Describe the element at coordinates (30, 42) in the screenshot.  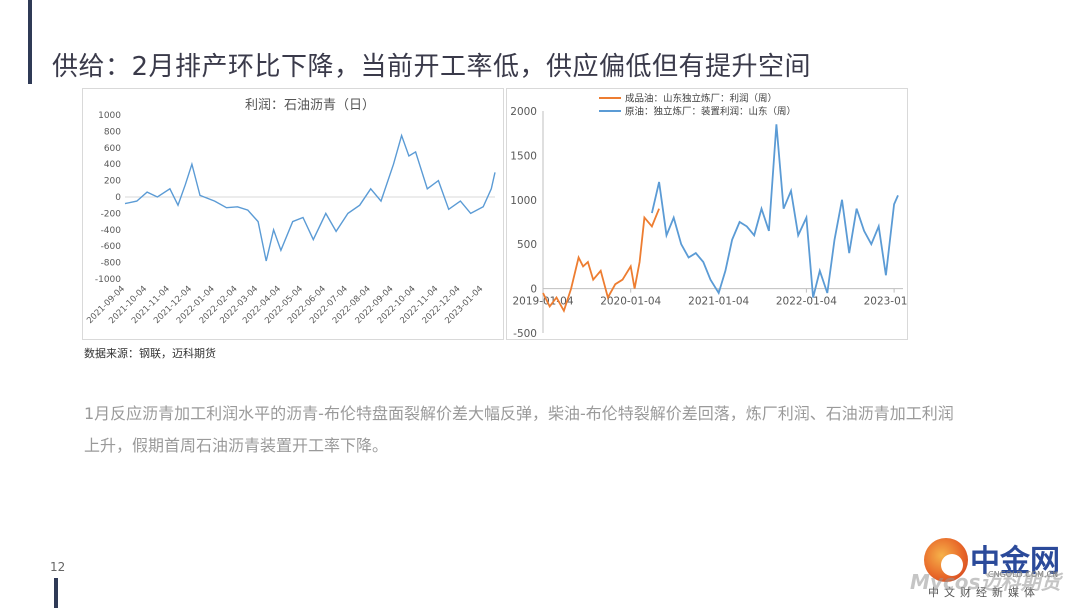
I see `top-accent-bar` at that location.